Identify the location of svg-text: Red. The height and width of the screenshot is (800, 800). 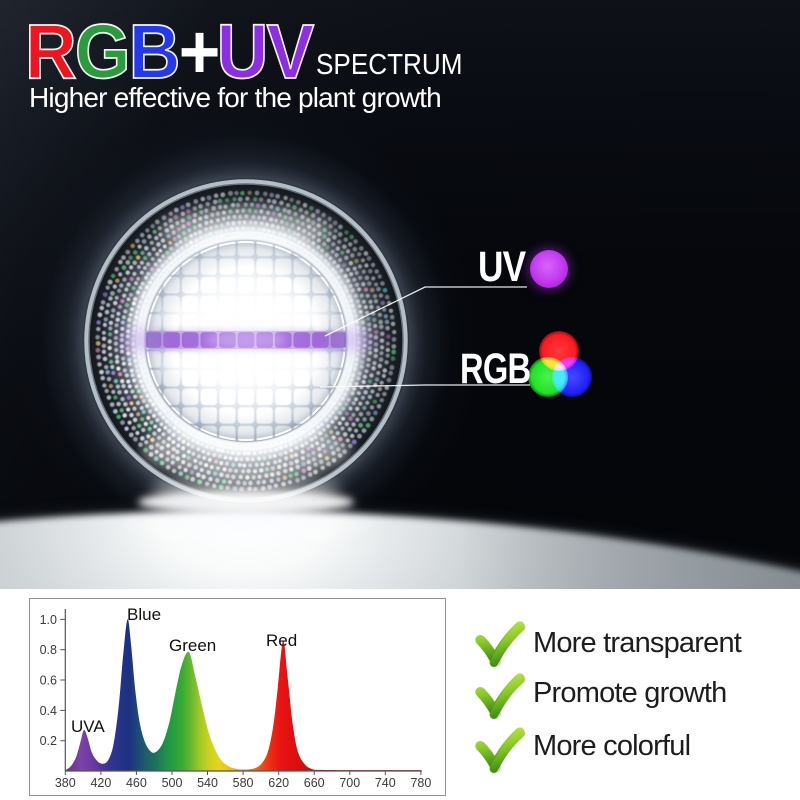
(281, 640).